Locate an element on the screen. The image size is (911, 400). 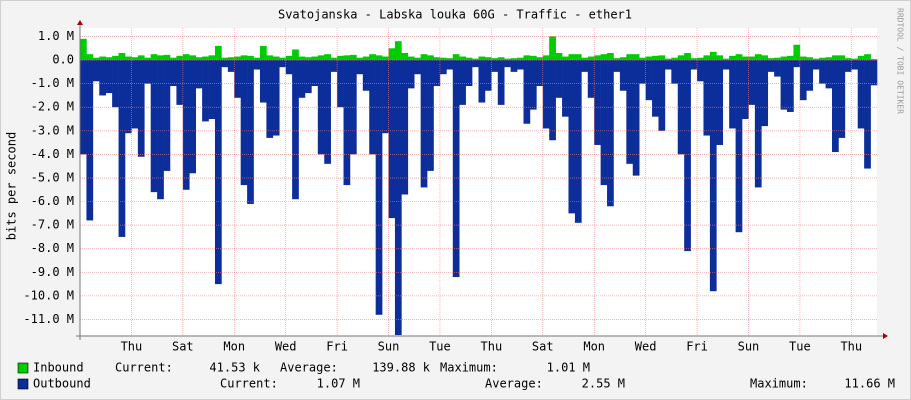
x-tick-label: Fri is located at coordinates (337, 347).